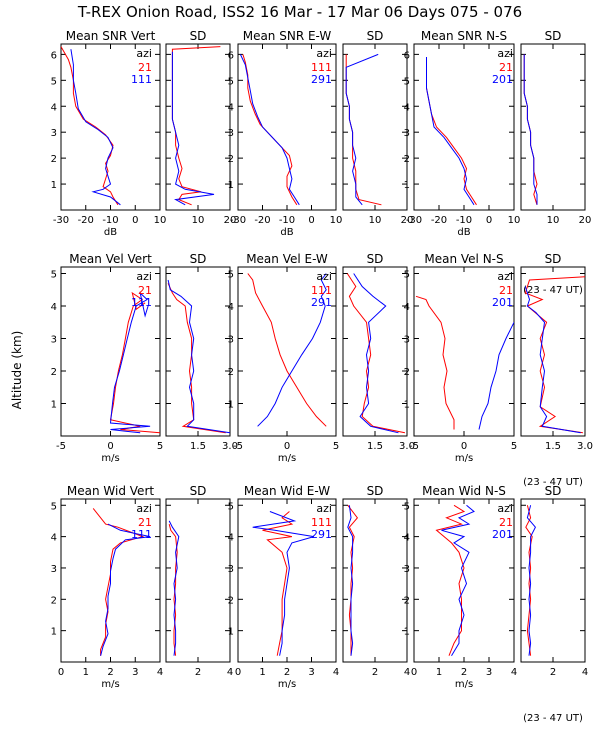 The width and height of the screenshot is (600, 750). What do you see at coordinates (287, 259) in the screenshot?
I see `panel-title: Mean Vel E-W` at bounding box center [287, 259].